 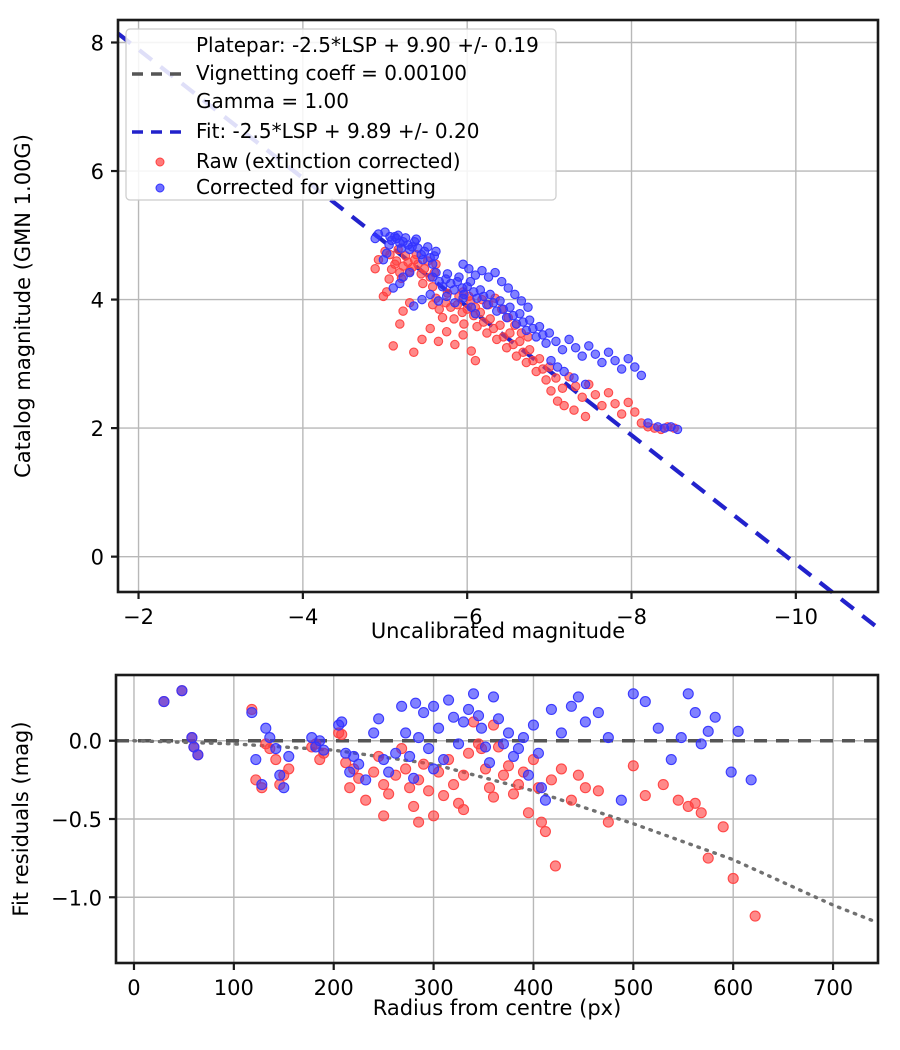 I want to click on legend-marker-raw, so click(x=160, y=162).